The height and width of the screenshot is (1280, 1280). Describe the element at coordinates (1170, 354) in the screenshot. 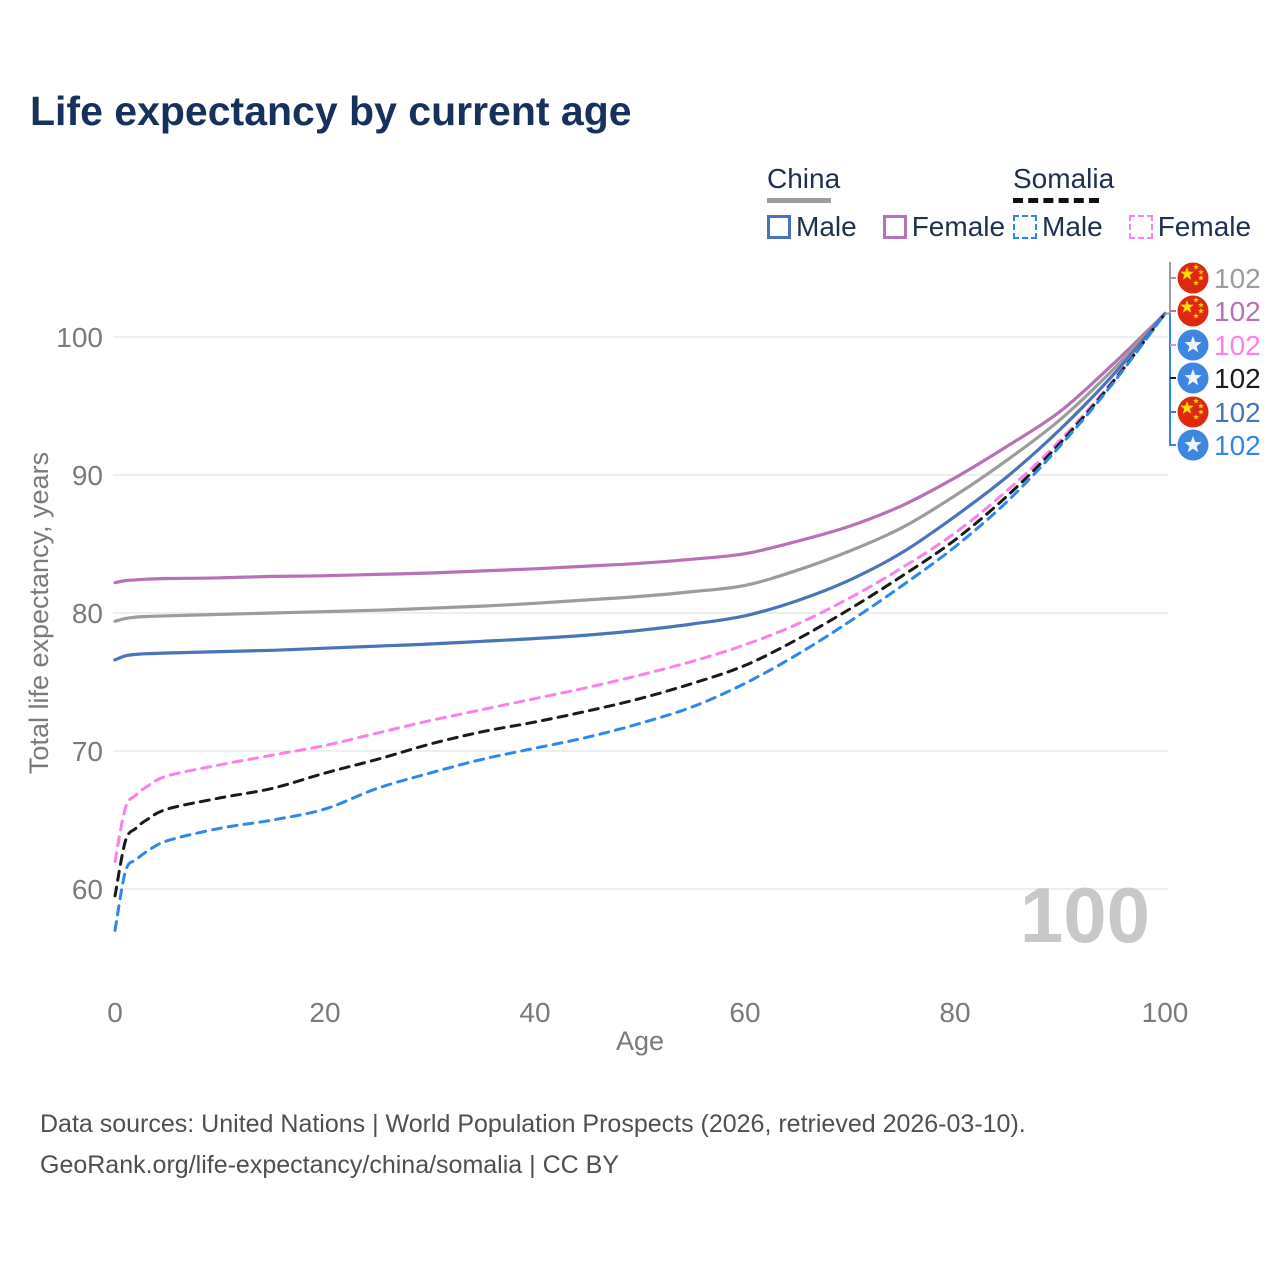

I see `end-label-leader-lines` at that location.